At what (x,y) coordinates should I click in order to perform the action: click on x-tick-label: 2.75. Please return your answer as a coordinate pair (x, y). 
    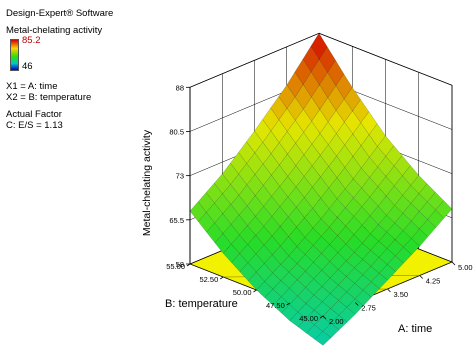
    Looking at the image, I should click on (368, 308).